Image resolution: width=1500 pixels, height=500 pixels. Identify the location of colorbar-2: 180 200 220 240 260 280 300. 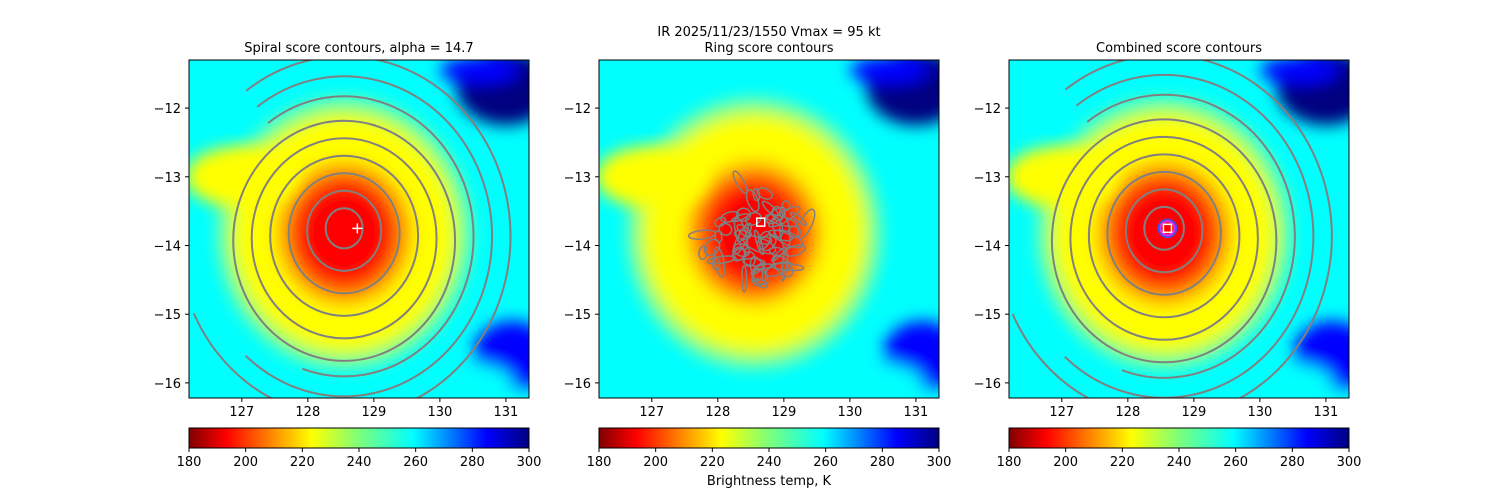
(769, 448).